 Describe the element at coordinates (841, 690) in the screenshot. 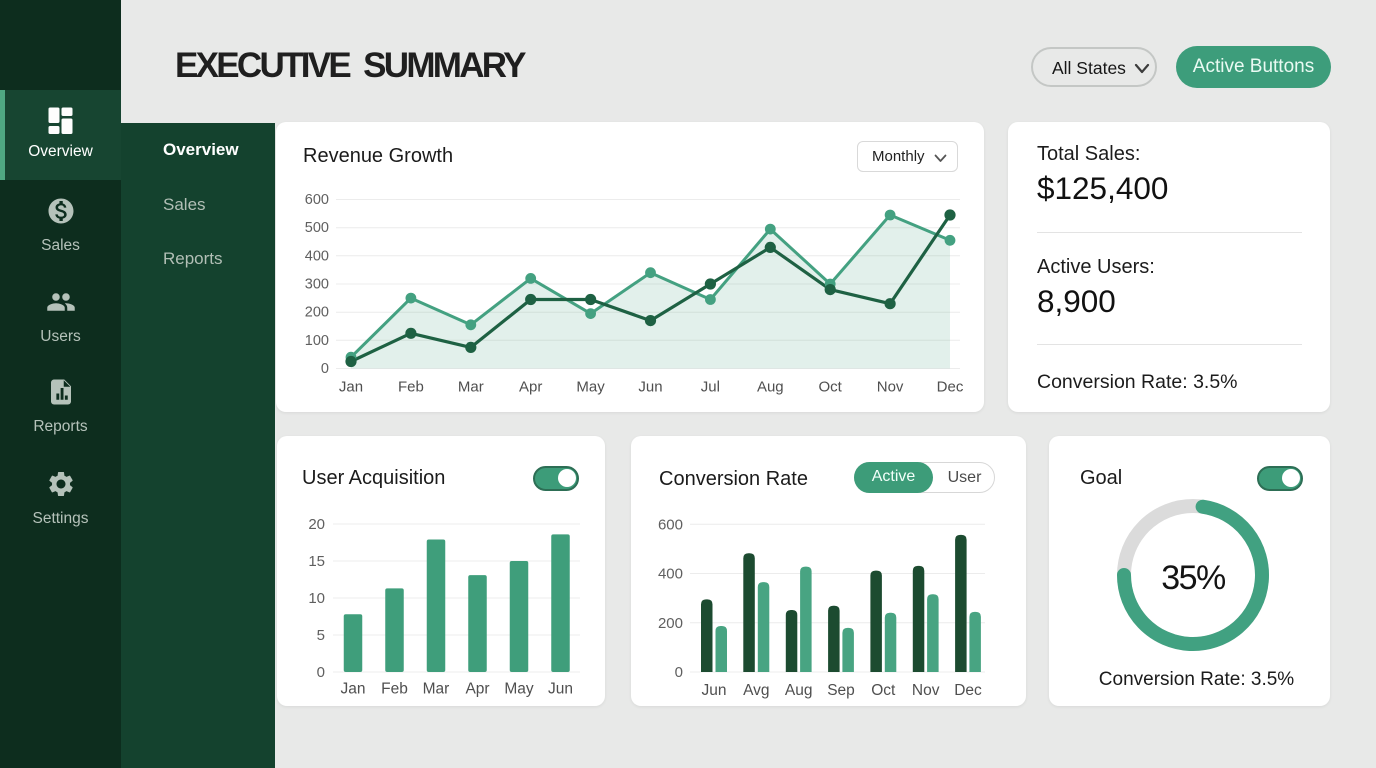

I see `svg-text: Sep` at that location.